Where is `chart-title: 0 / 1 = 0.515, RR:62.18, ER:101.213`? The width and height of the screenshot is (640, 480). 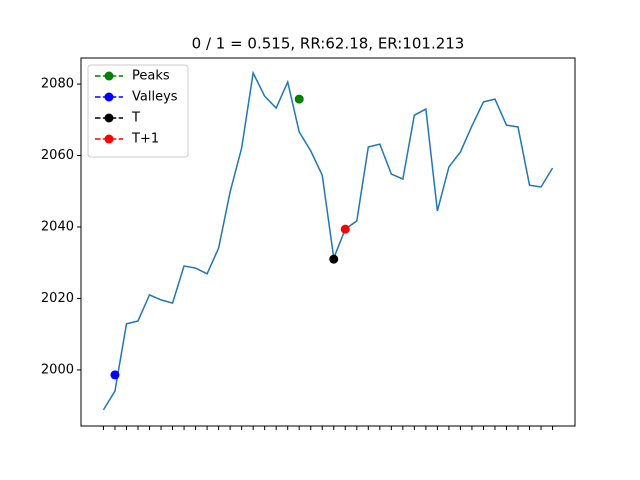
chart-title: 0 / 1 = 0.515, RR:62.18, ER:101.213 is located at coordinates (328, 44).